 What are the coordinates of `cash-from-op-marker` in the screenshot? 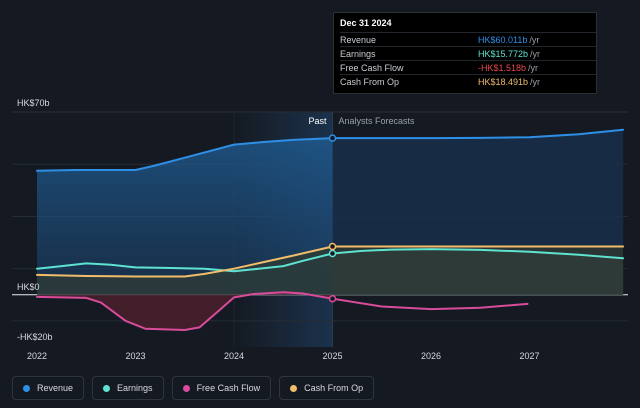 It's located at (332, 246).